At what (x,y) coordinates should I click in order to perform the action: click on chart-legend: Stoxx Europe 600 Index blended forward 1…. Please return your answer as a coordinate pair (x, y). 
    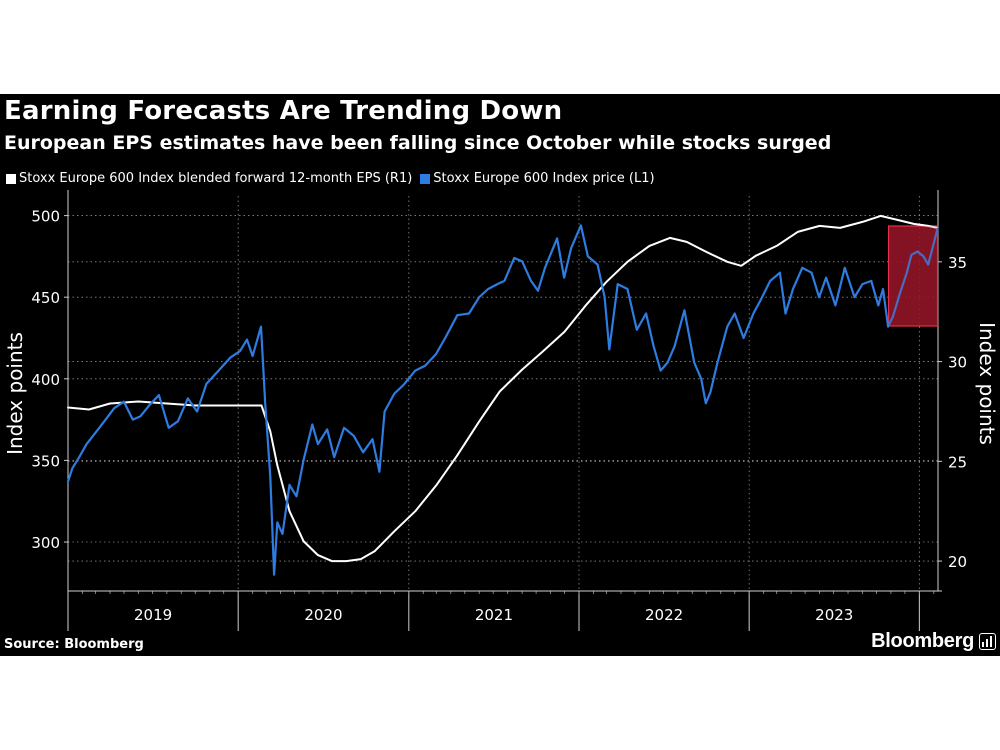
    Looking at the image, I should click on (334, 178).